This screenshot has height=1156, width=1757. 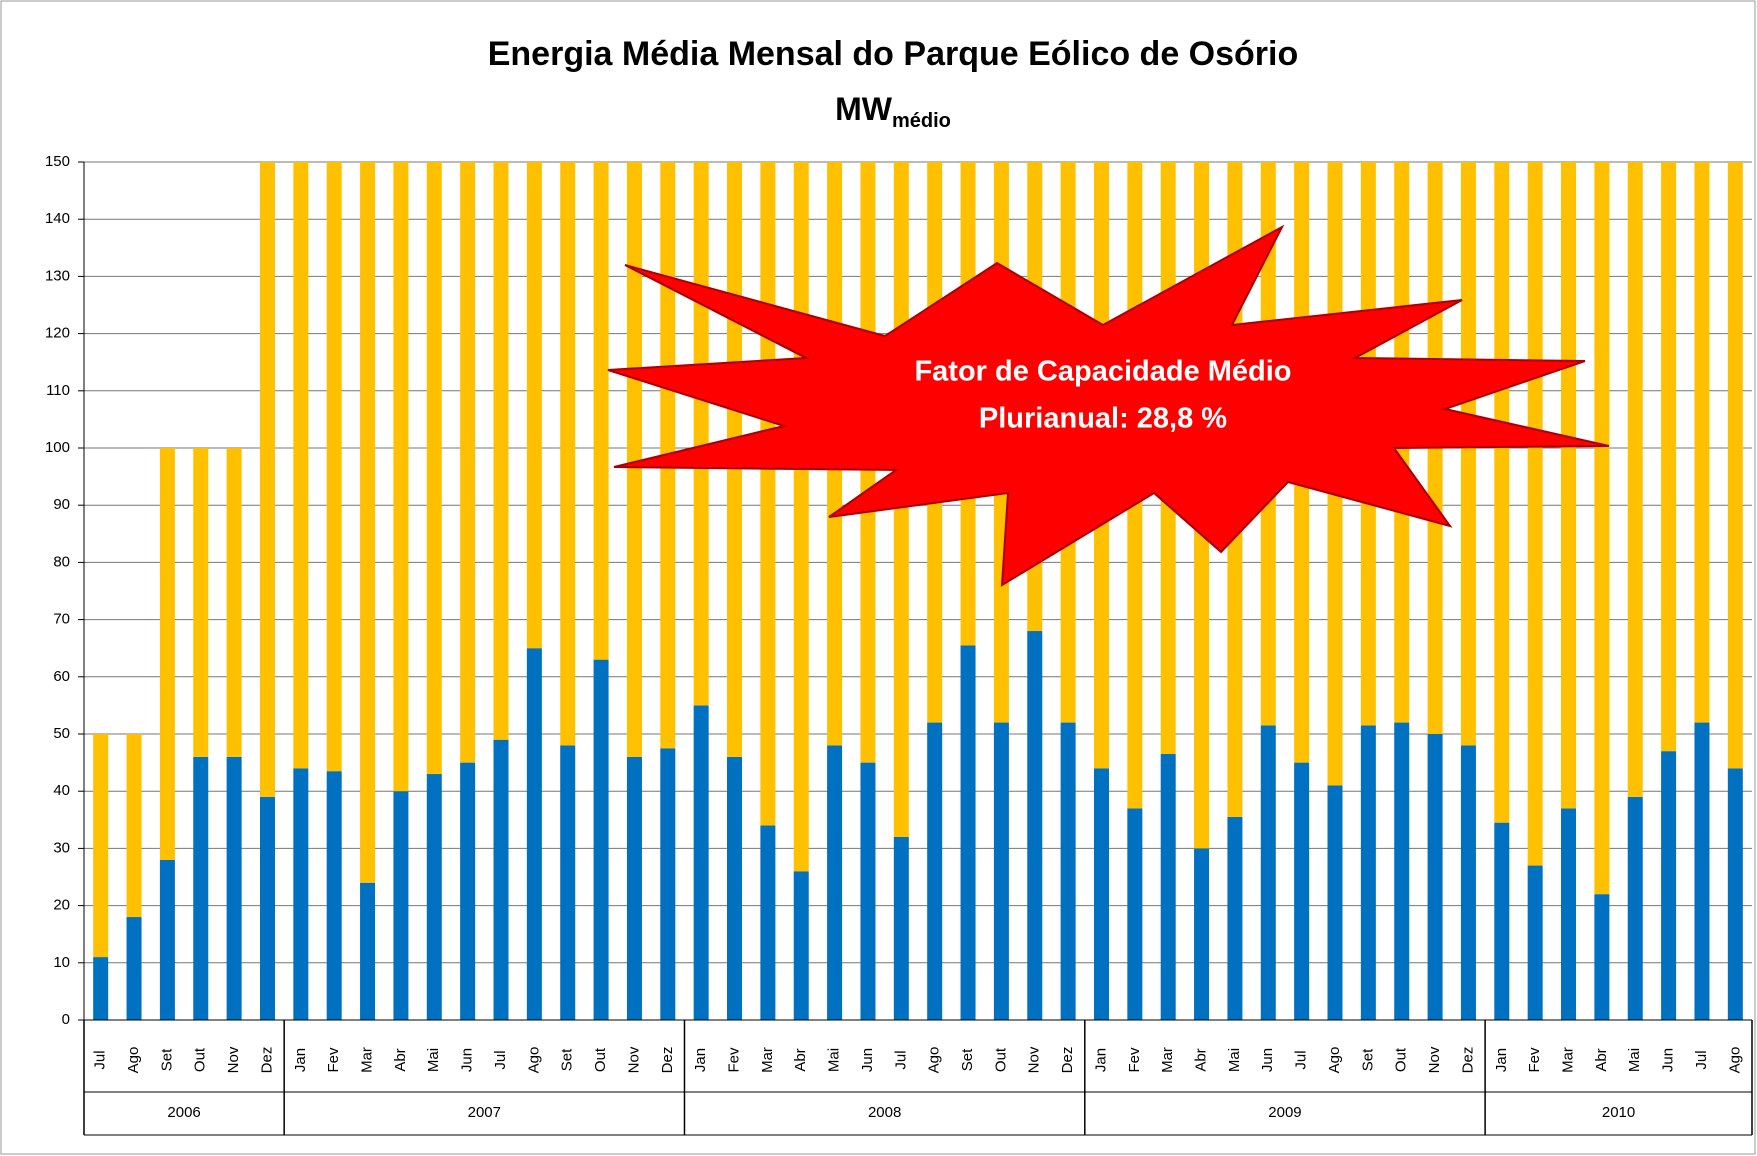 I want to click on y-tick-label: 120, so click(x=57, y=333).